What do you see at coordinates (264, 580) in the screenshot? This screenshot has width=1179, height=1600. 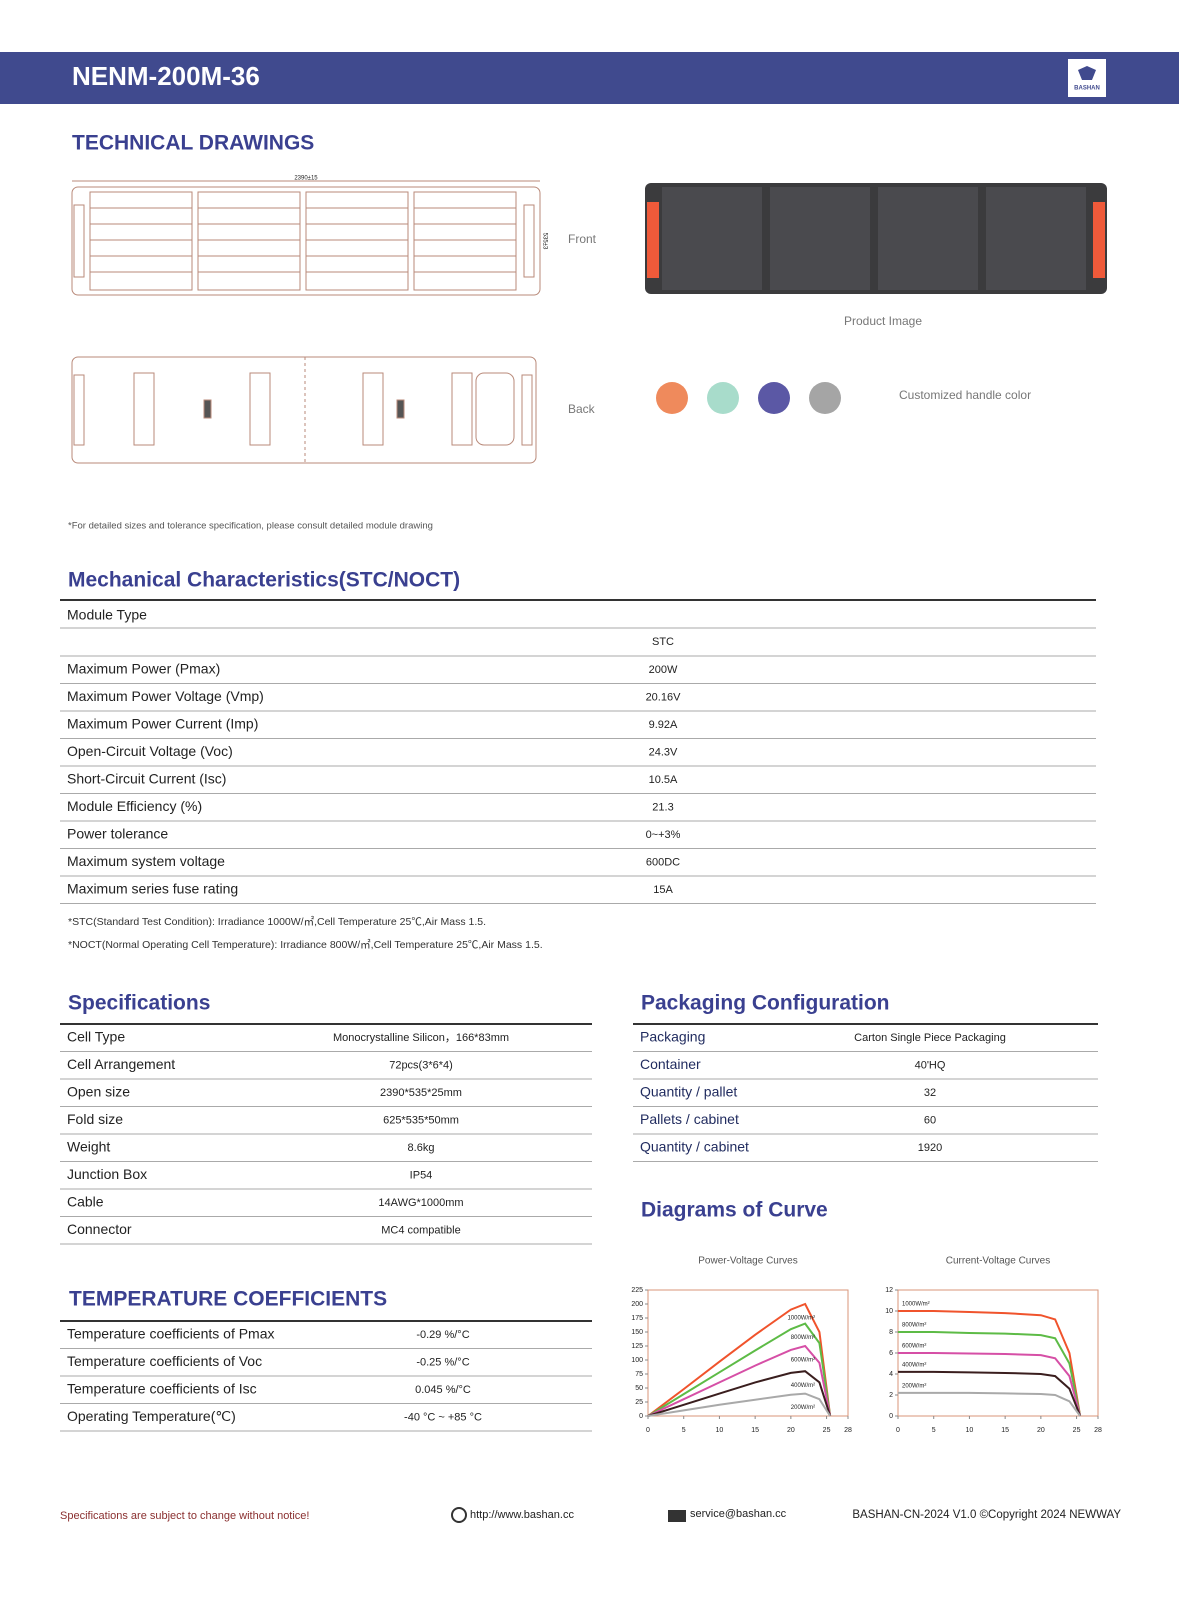 I see `section-title: Mechanical Characteristics(STC/NOCT)` at bounding box center [264, 580].